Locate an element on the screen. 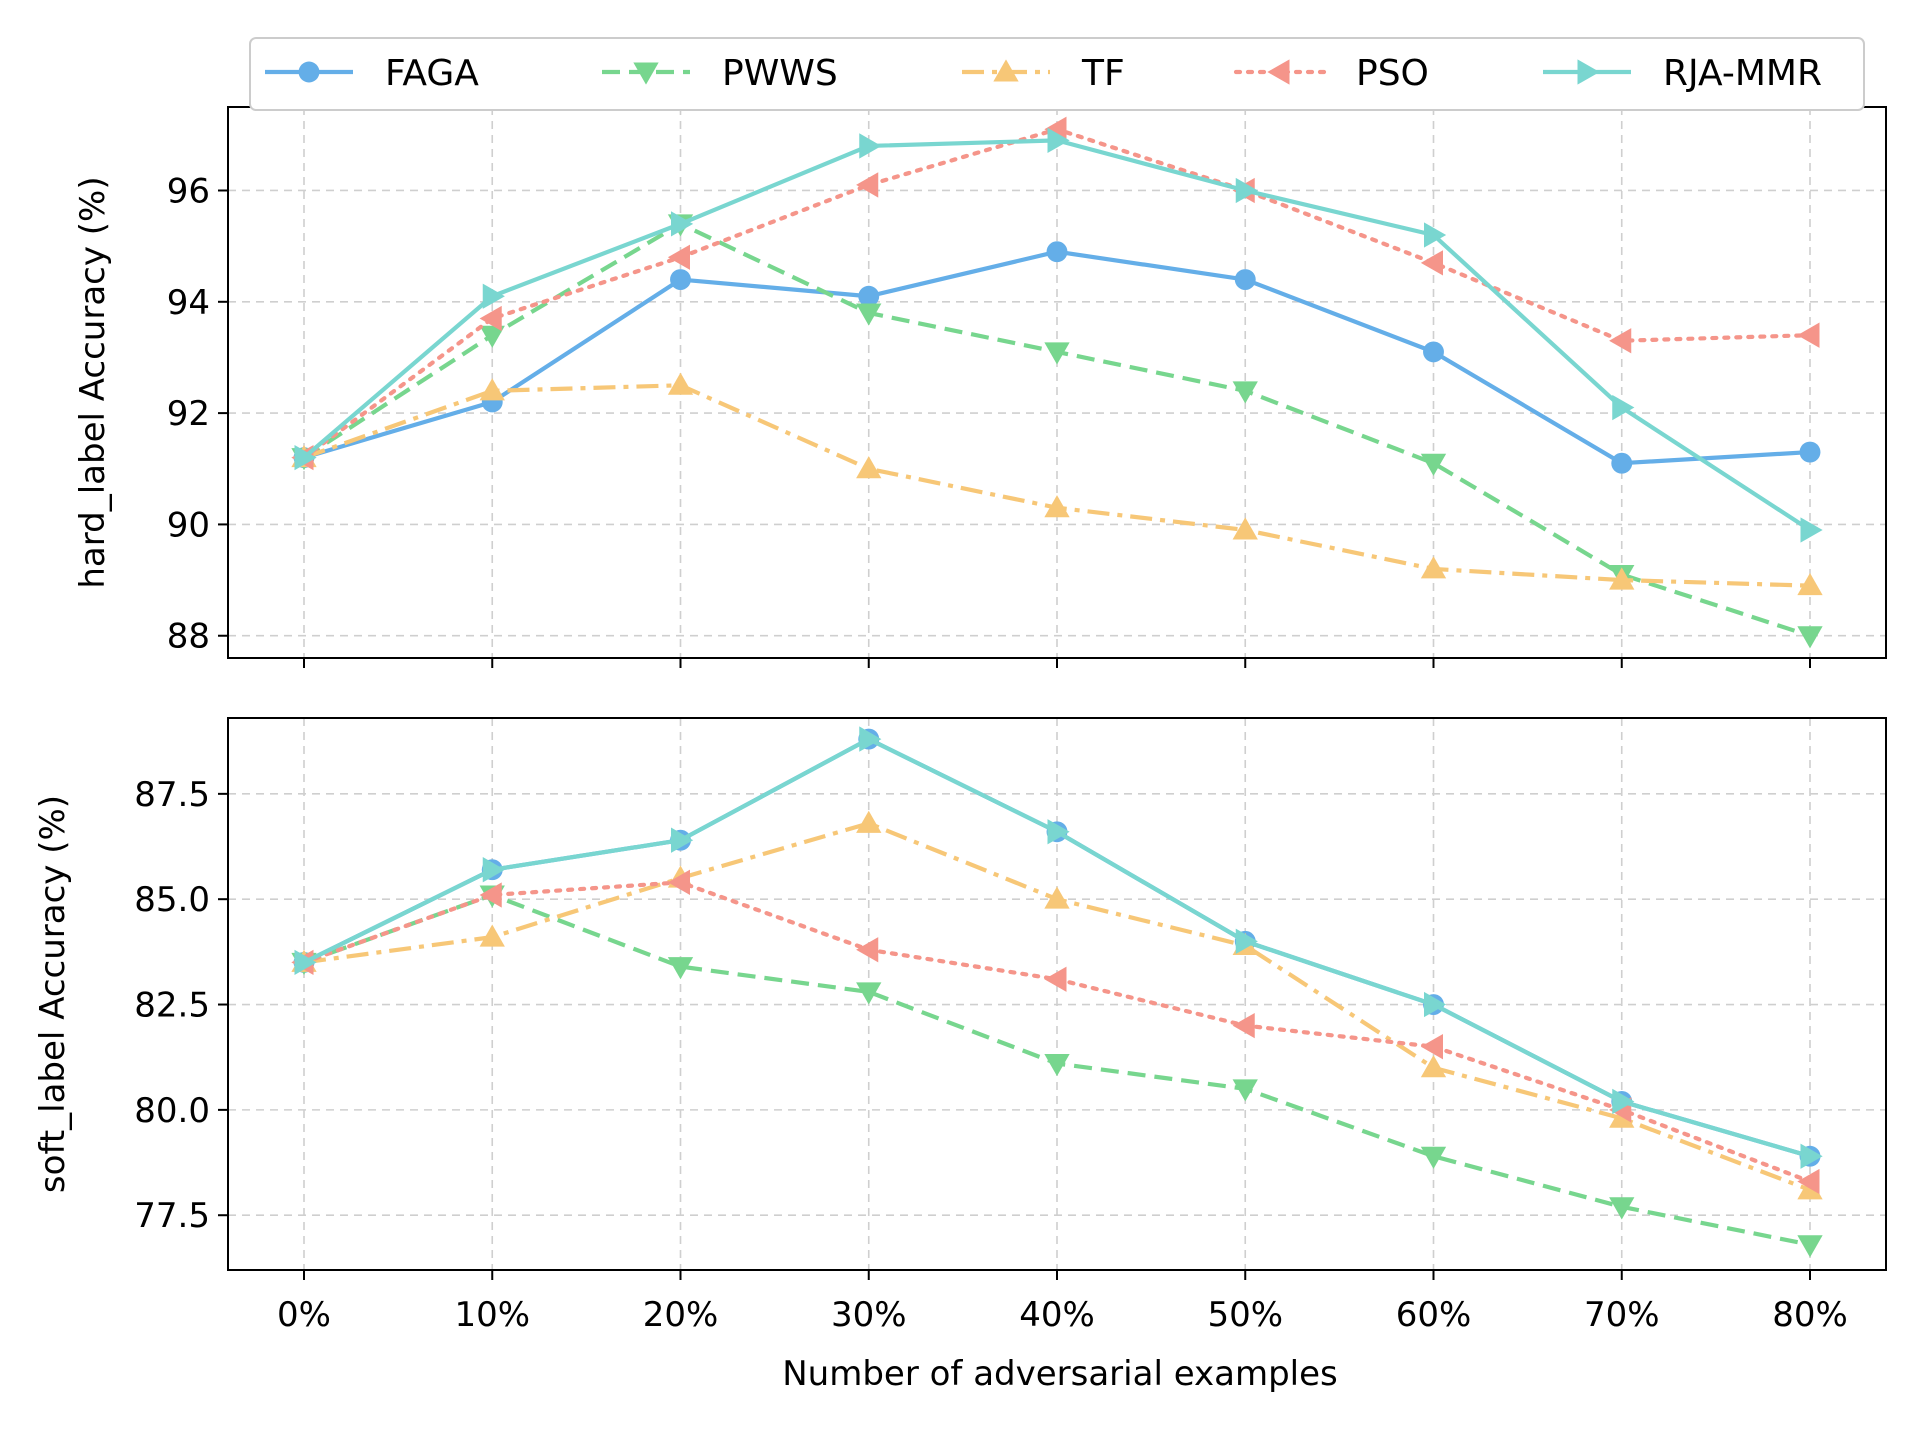 This screenshot has width=1920, height=1440. xtick-label: 0% is located at coordinates (304, 1315).